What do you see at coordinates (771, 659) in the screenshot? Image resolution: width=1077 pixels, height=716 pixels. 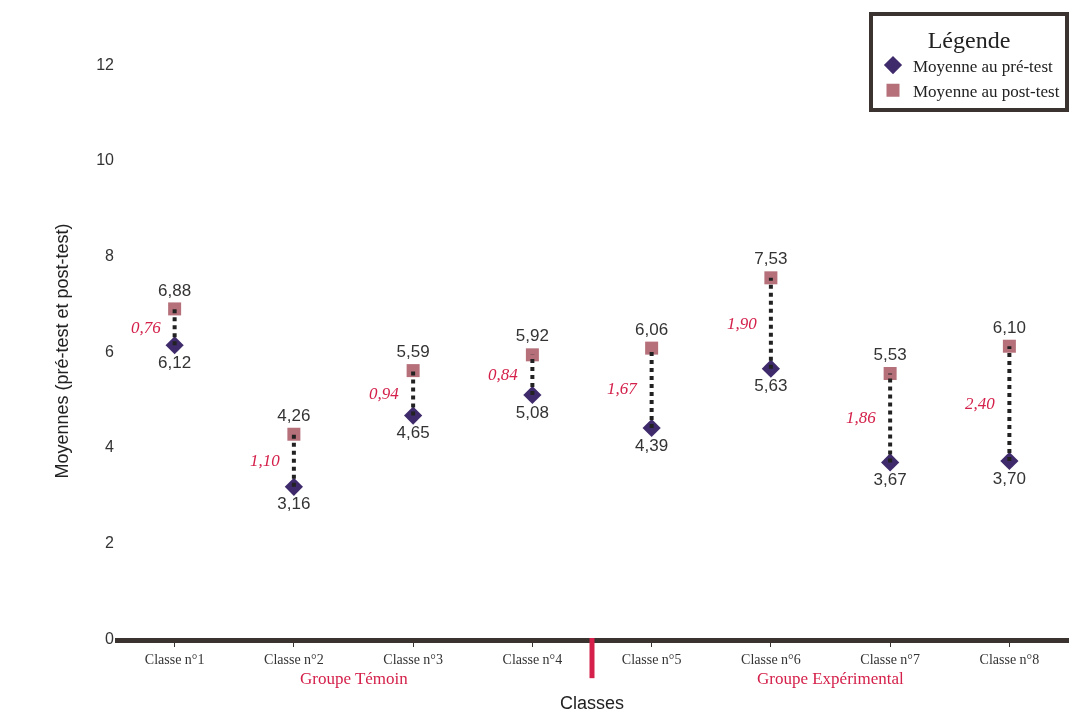 I see `x-tick-label: Classe n°6` at bounding box center [771, 659].